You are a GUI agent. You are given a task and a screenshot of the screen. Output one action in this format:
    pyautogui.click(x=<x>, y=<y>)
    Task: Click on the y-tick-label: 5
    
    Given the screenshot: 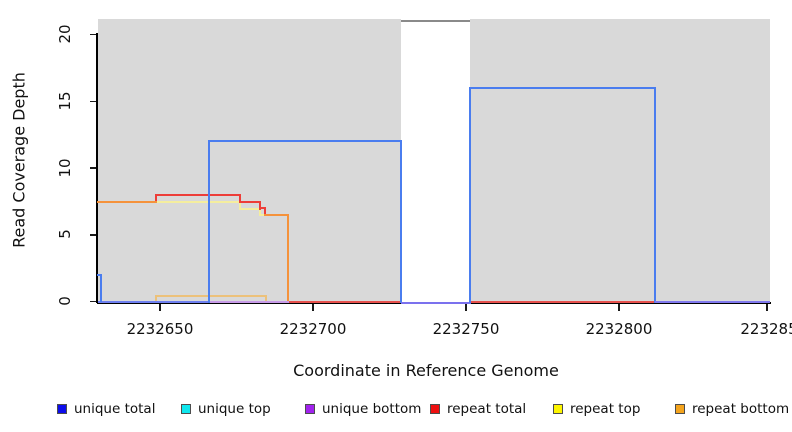 What is the action you would take?
    pyautogui.click(x=65, y=234)
    